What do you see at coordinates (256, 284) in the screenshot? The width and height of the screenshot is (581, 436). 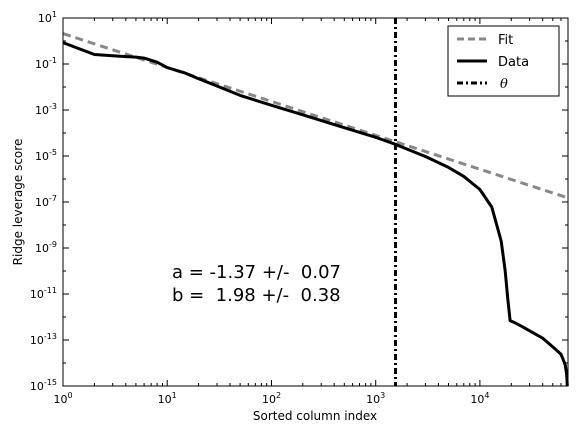 I see `fit-parameters-annotation: a = -1.37 +/- 0.07 b = 1.98 +/- 0.38` at bounding box center [256, 284].